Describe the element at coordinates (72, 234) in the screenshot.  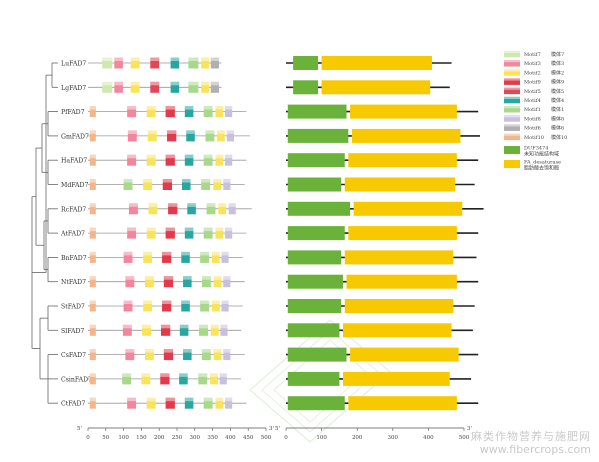
I see `gene-name: AtFAD7` at that location.